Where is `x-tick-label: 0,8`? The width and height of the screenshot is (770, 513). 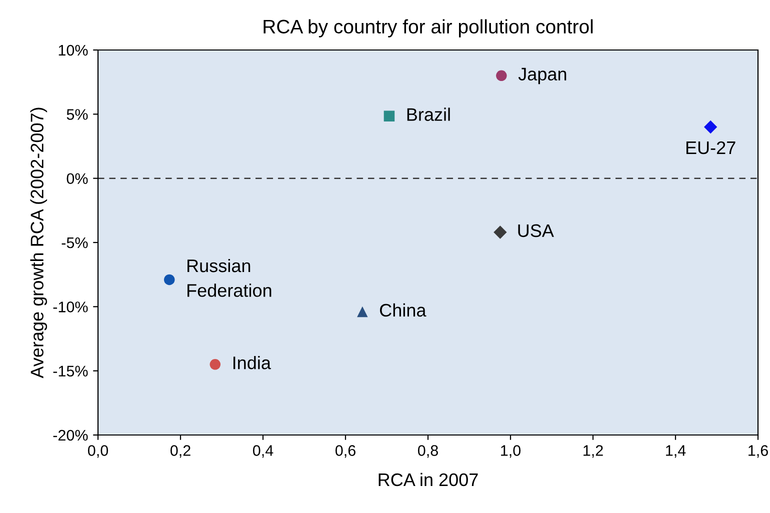
x-tick-label: 0,8 is located at coordinates (428, 451).